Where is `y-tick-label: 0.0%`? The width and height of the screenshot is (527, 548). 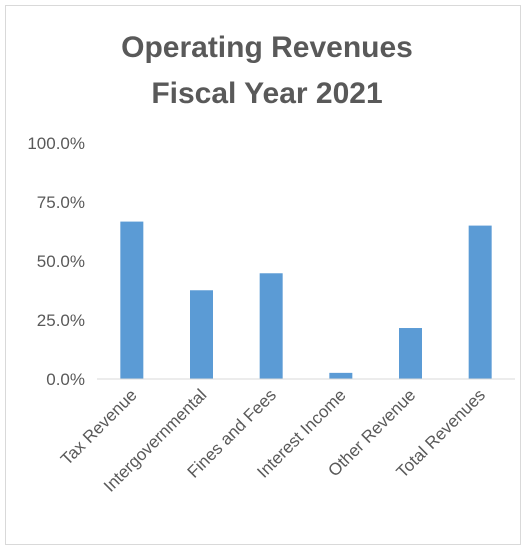
y-tick-label: 0.0% is located at coordinates (65, 379).